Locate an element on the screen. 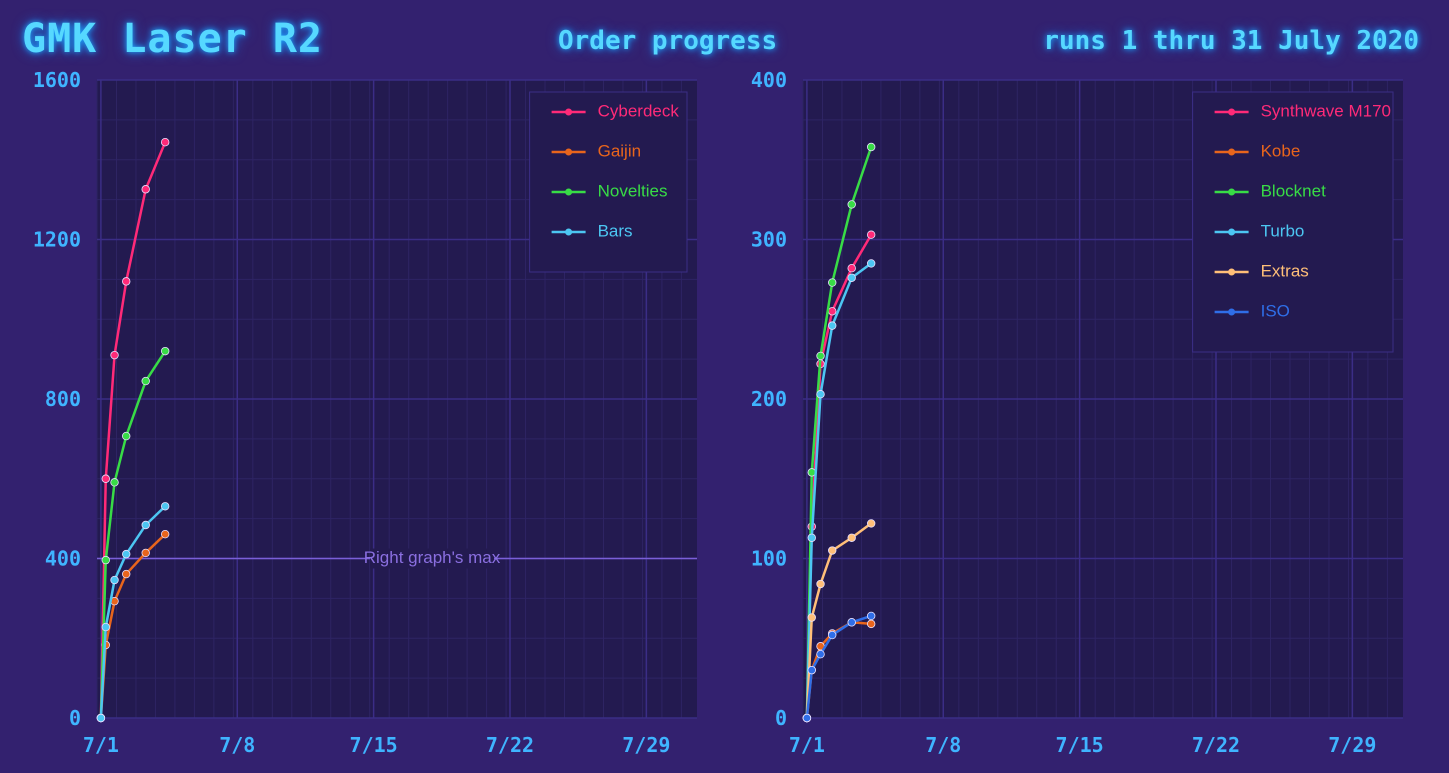 The width and height of the screenshot is (1449, 773). legend-label: Bars is located at coordinates (615, 230).